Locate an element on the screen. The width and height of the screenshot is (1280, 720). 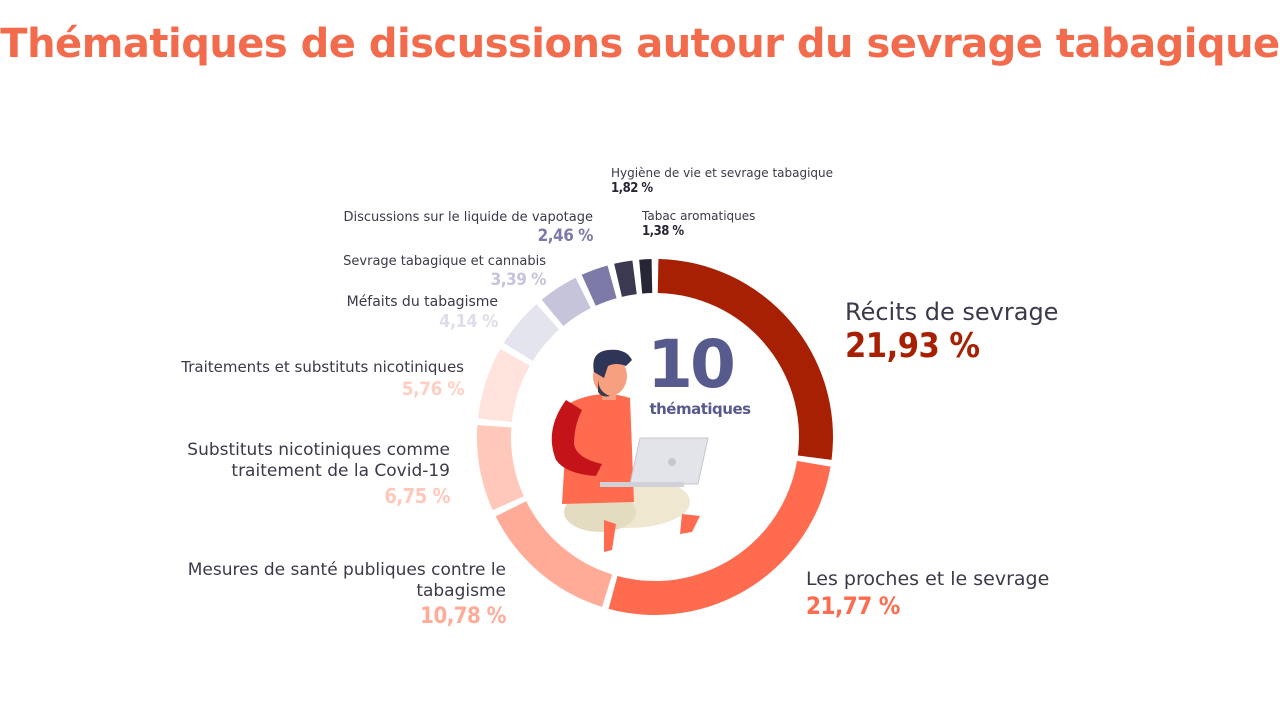
series-value: 5,76 % is located at coordinates (433, 389).